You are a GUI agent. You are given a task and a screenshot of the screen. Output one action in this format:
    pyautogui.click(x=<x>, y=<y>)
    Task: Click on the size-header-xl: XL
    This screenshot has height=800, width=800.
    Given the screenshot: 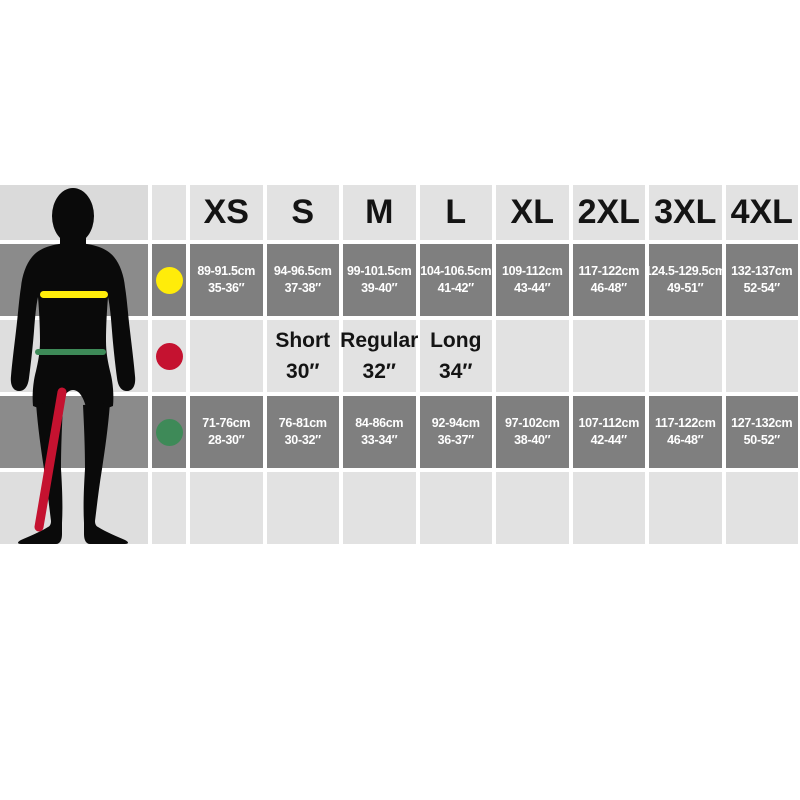 What is the action you would take?
    pyautogui.click(x=532, y=212)
    